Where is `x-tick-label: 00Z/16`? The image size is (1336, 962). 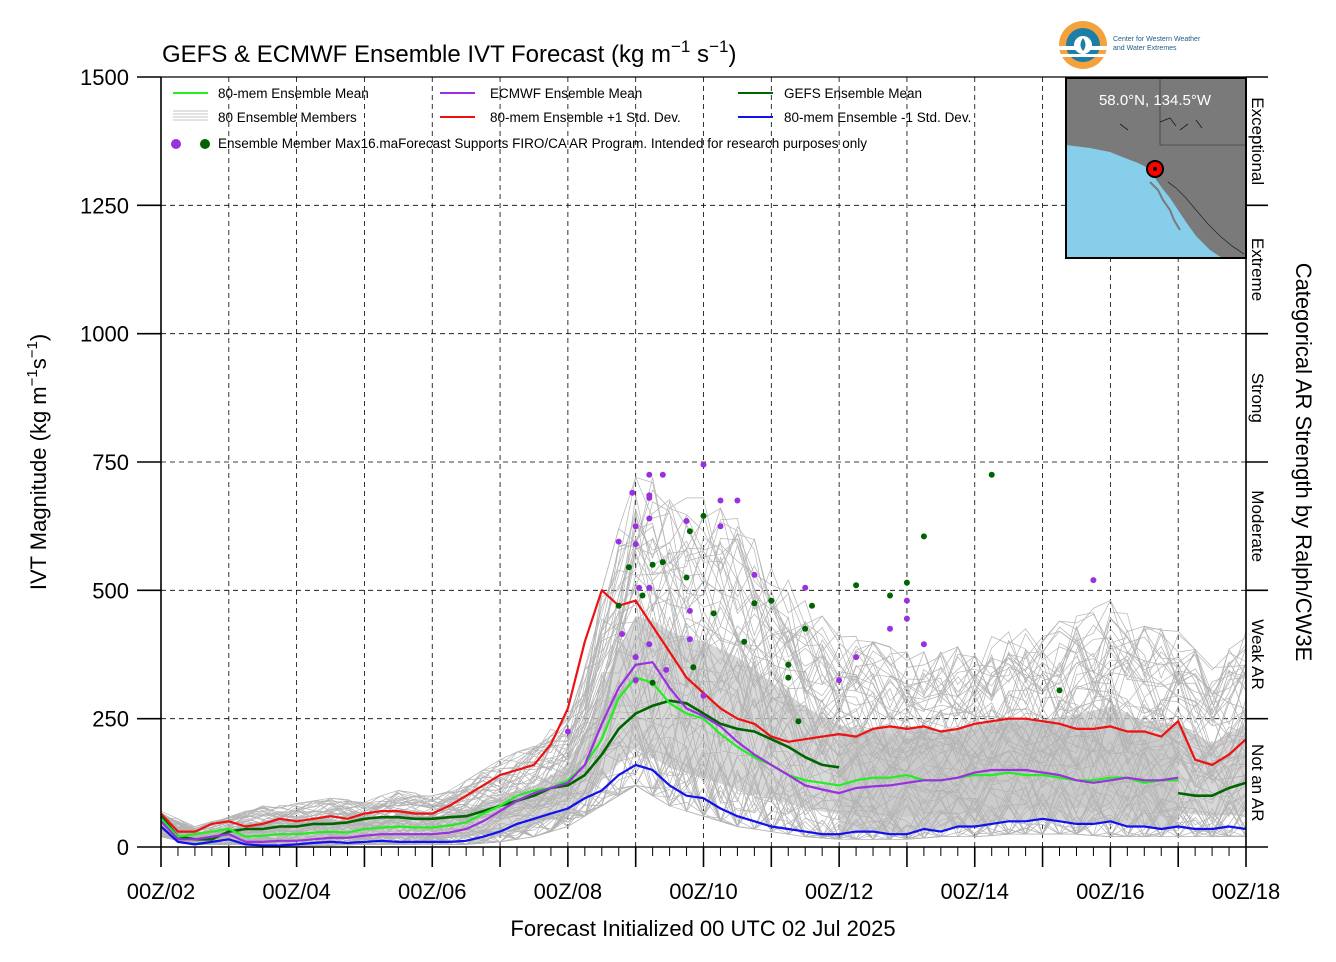
x-tick-label: 00Z/16 is located at coordinates (1110, 891).